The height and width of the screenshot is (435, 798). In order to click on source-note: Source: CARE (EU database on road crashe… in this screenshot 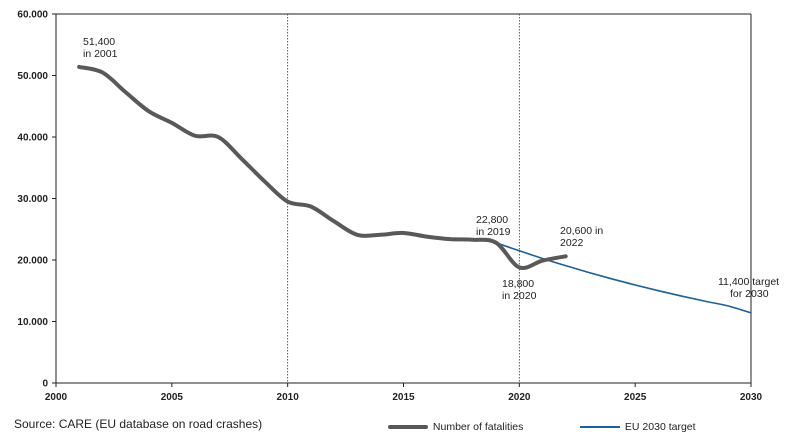, I will do `click(138, 424)`.